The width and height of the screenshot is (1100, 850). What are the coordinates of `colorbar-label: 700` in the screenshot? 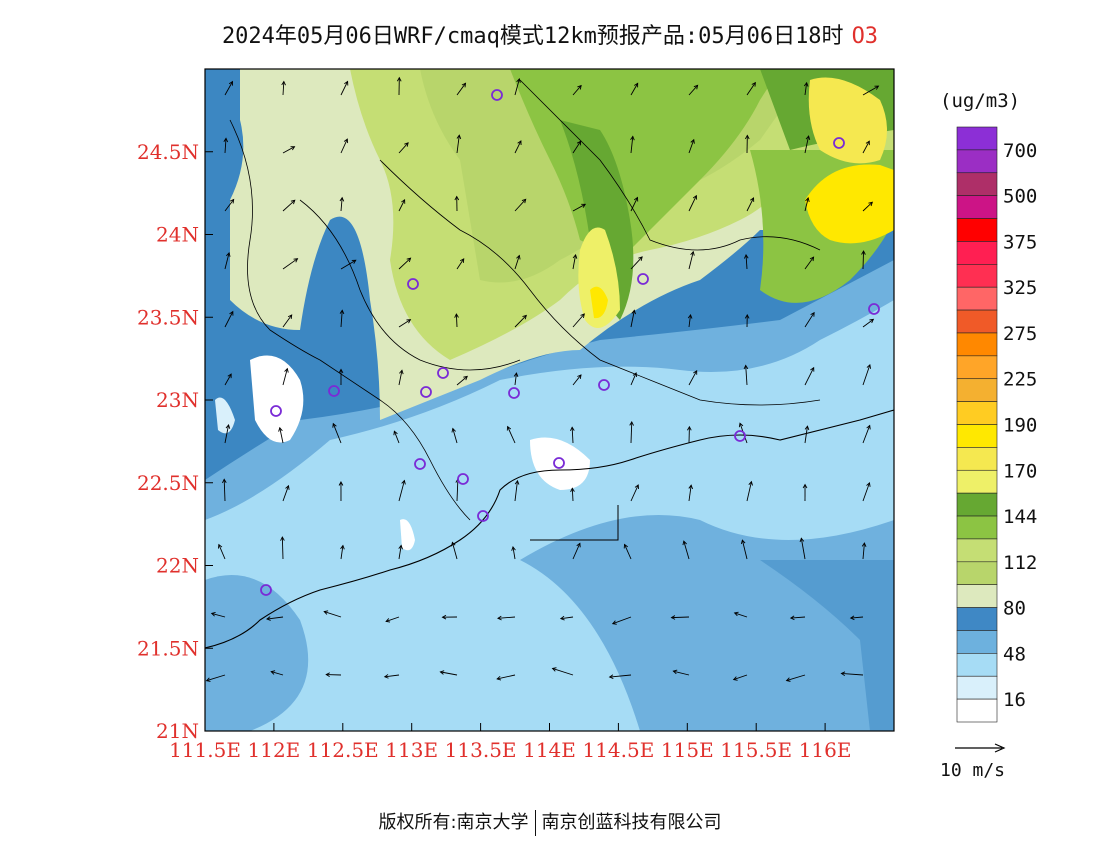 It's located at (1020, 151).